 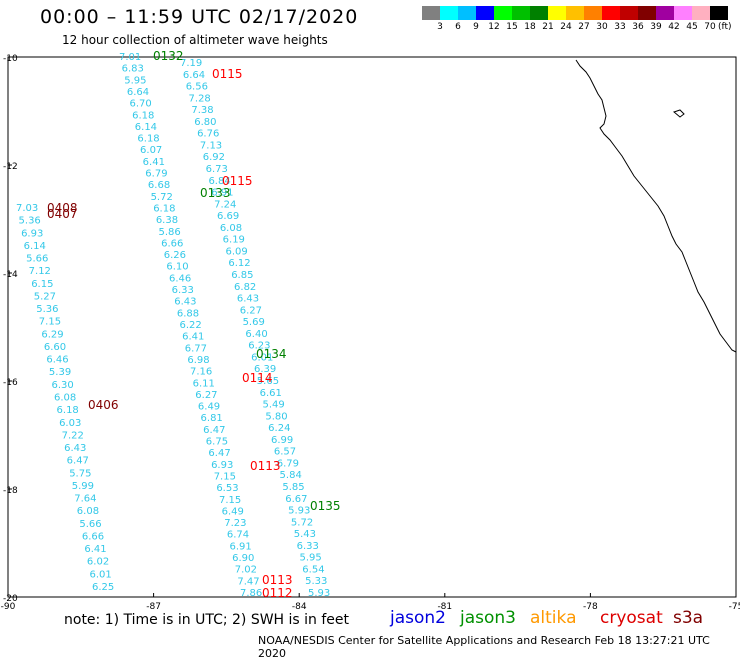 I want to click on wave-height-value: 6.14, so click(x=35, y=246).